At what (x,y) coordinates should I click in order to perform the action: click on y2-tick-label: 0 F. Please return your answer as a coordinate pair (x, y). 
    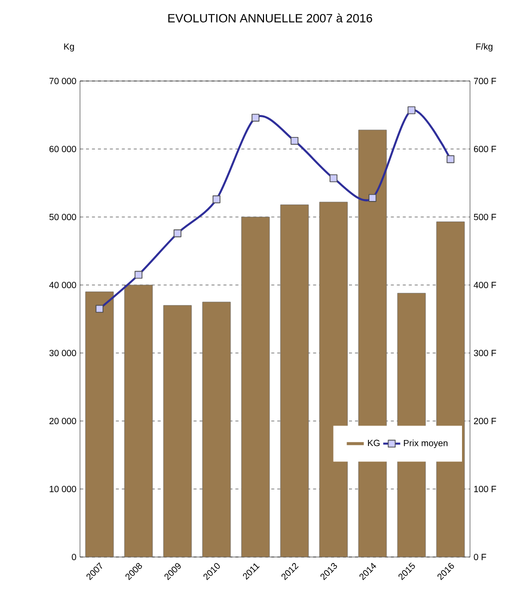
    Looking at the image, I should click on (480, 557).